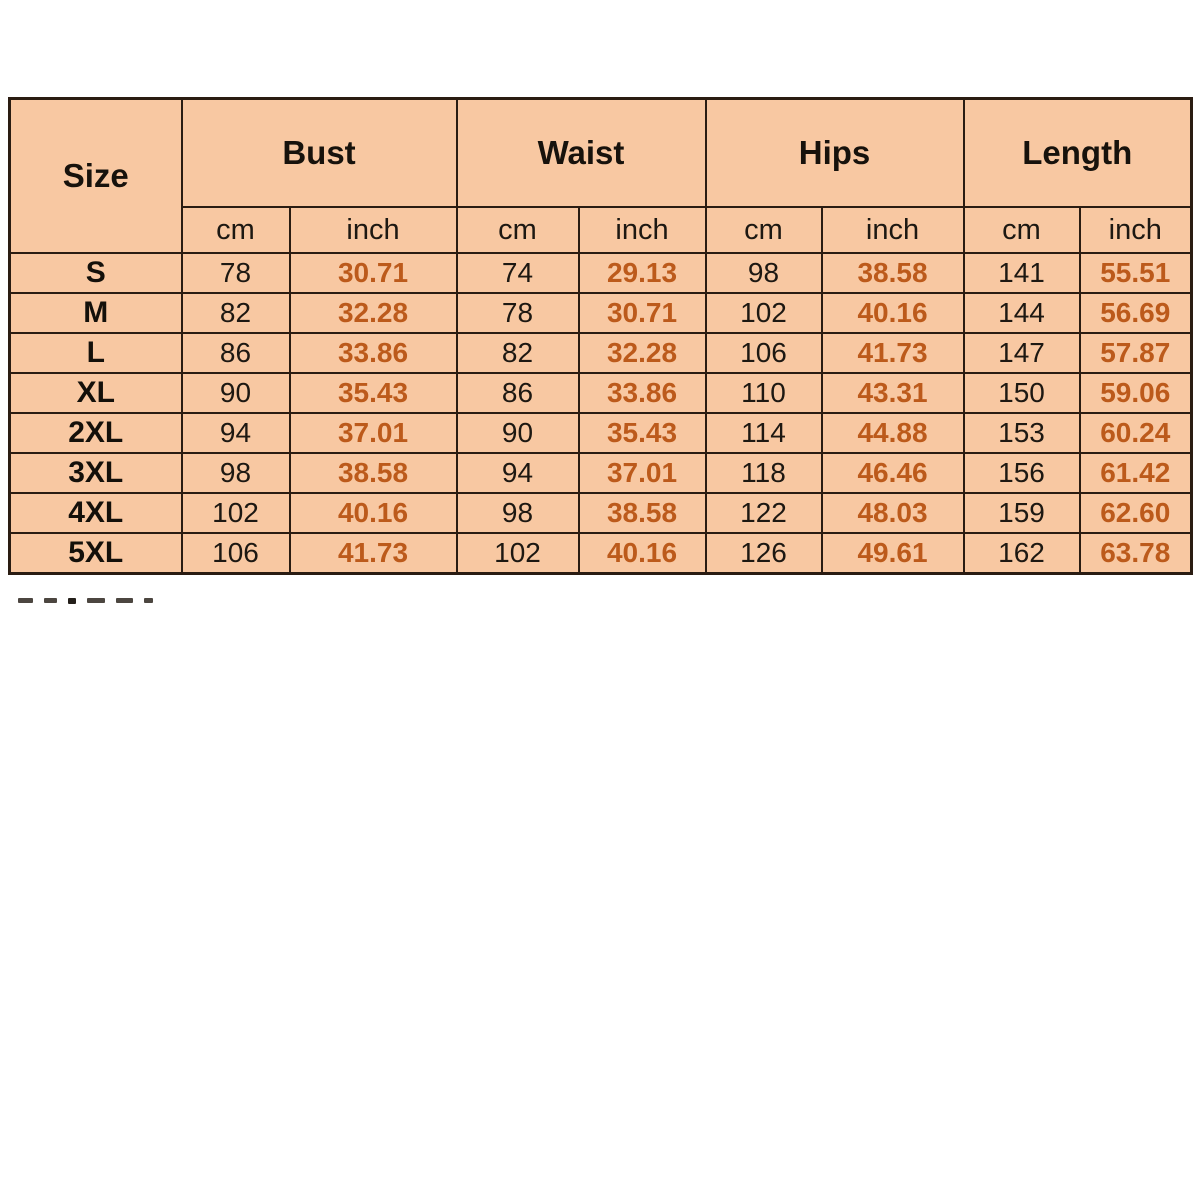 The image size is (1200, 1200). What do you see at coordinates (642, 513) in the screenshot?
I see `waist-inch-cell: 38.58` at bounding box center [642, 513].